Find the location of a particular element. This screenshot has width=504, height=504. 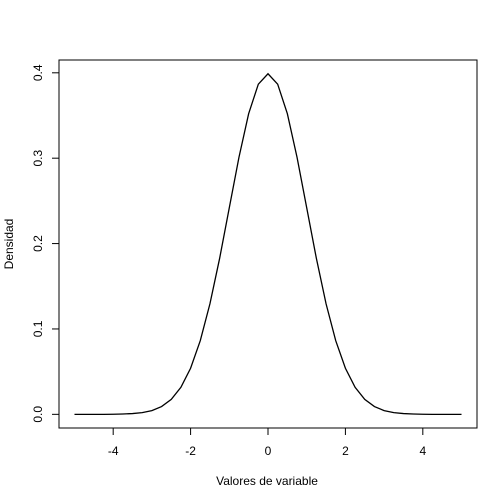

x-axis-label: Valores de variable is located at coordinates (267, 481).